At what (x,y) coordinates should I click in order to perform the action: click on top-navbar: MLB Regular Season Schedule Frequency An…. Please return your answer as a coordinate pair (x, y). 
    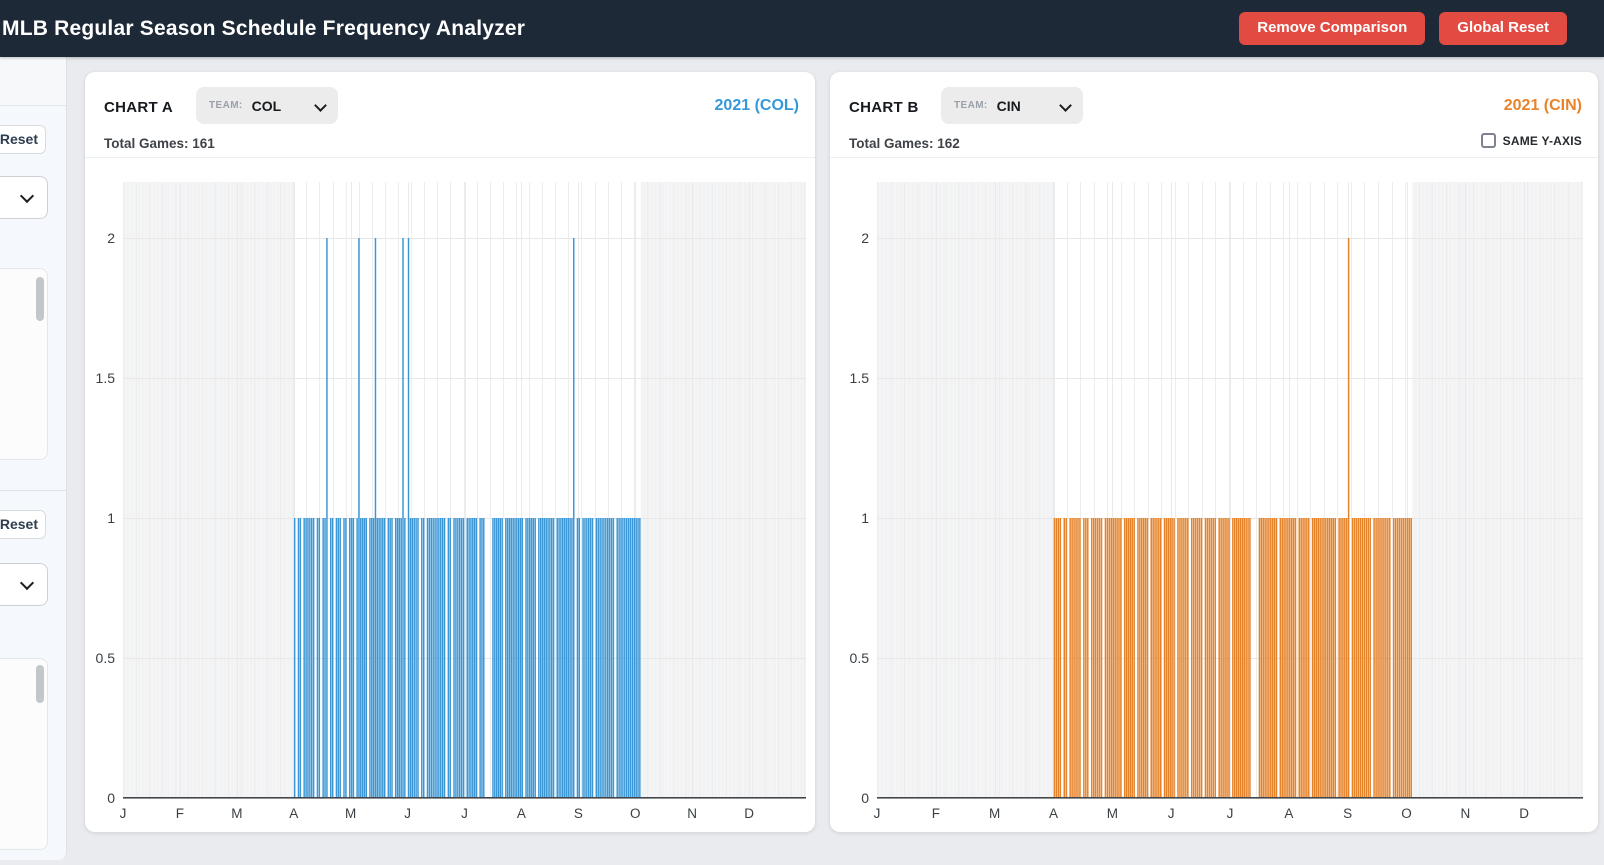
    Looking at the image, I should click on (802, 28).